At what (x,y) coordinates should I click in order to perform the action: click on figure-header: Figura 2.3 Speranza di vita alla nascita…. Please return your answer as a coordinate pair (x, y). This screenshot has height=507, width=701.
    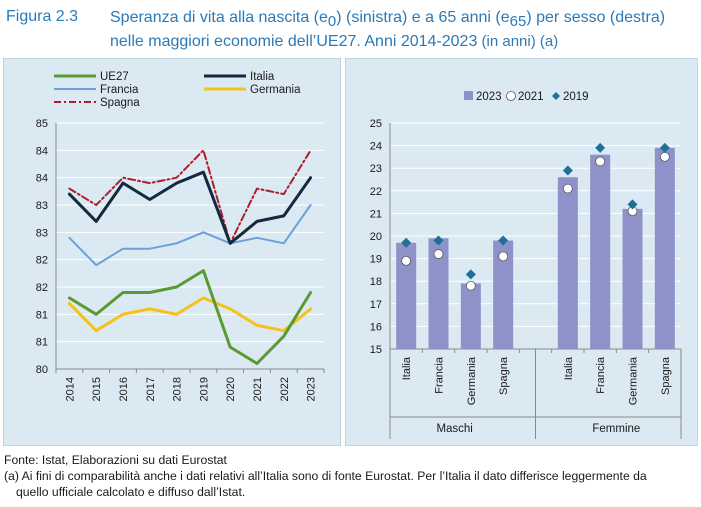
    Looking at the image, I should click on (350, 28).